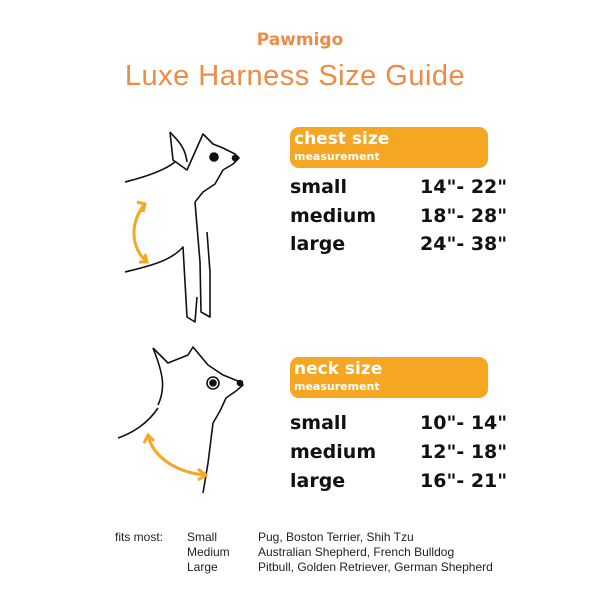 The image size is (600, 600). I want to click on neck-size-header: neck size measurement, so click(389, 377).